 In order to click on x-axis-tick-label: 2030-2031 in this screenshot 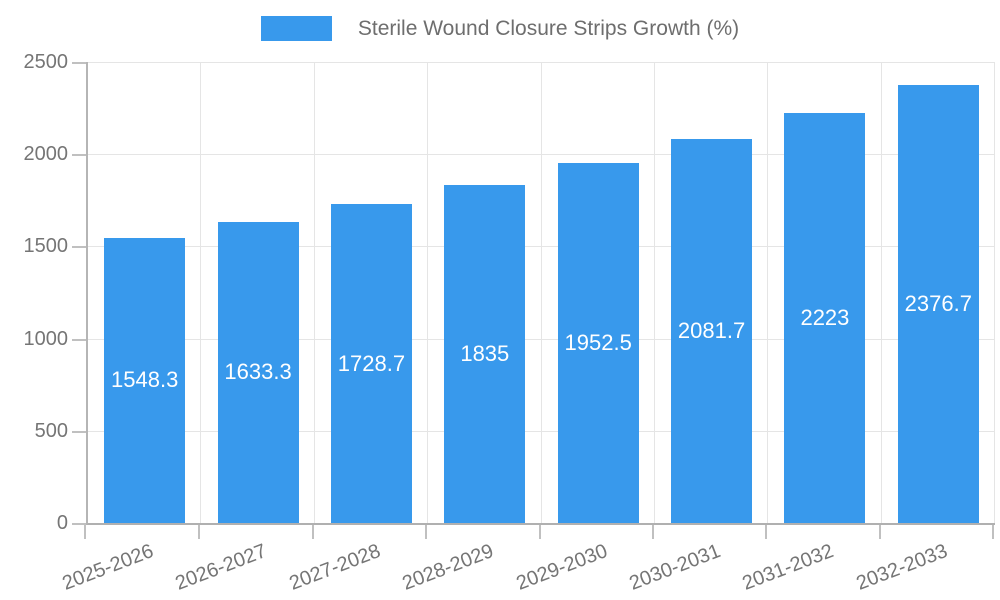, I will do `click(675, 567)`.